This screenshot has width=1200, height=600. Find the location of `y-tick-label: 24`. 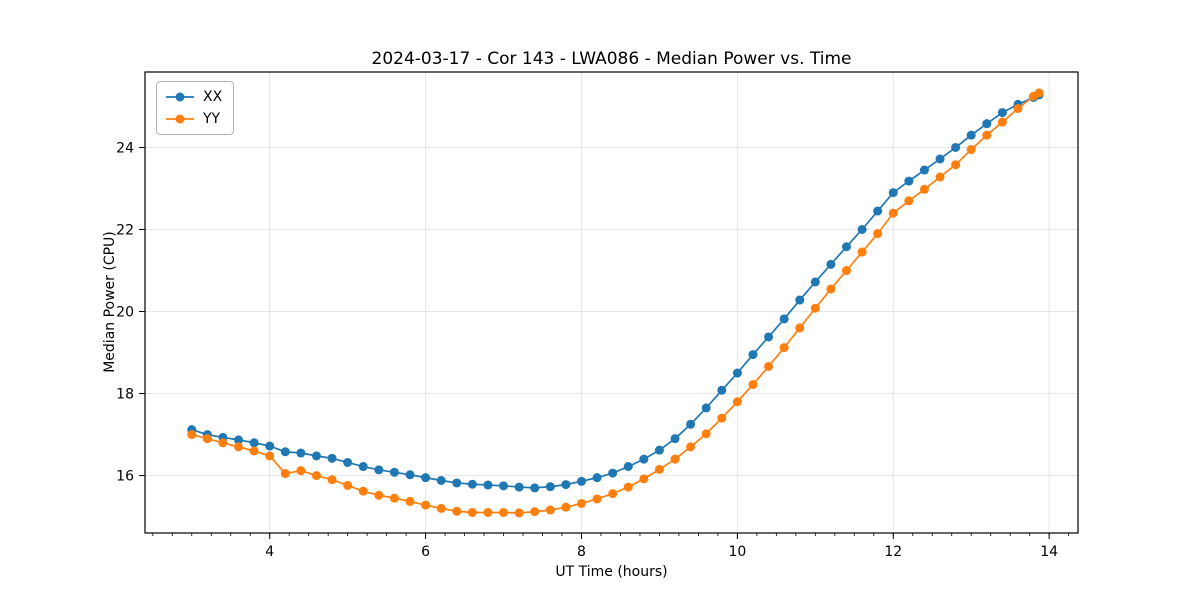

y-tick-label: 24 is located at coordinates (125, 148).